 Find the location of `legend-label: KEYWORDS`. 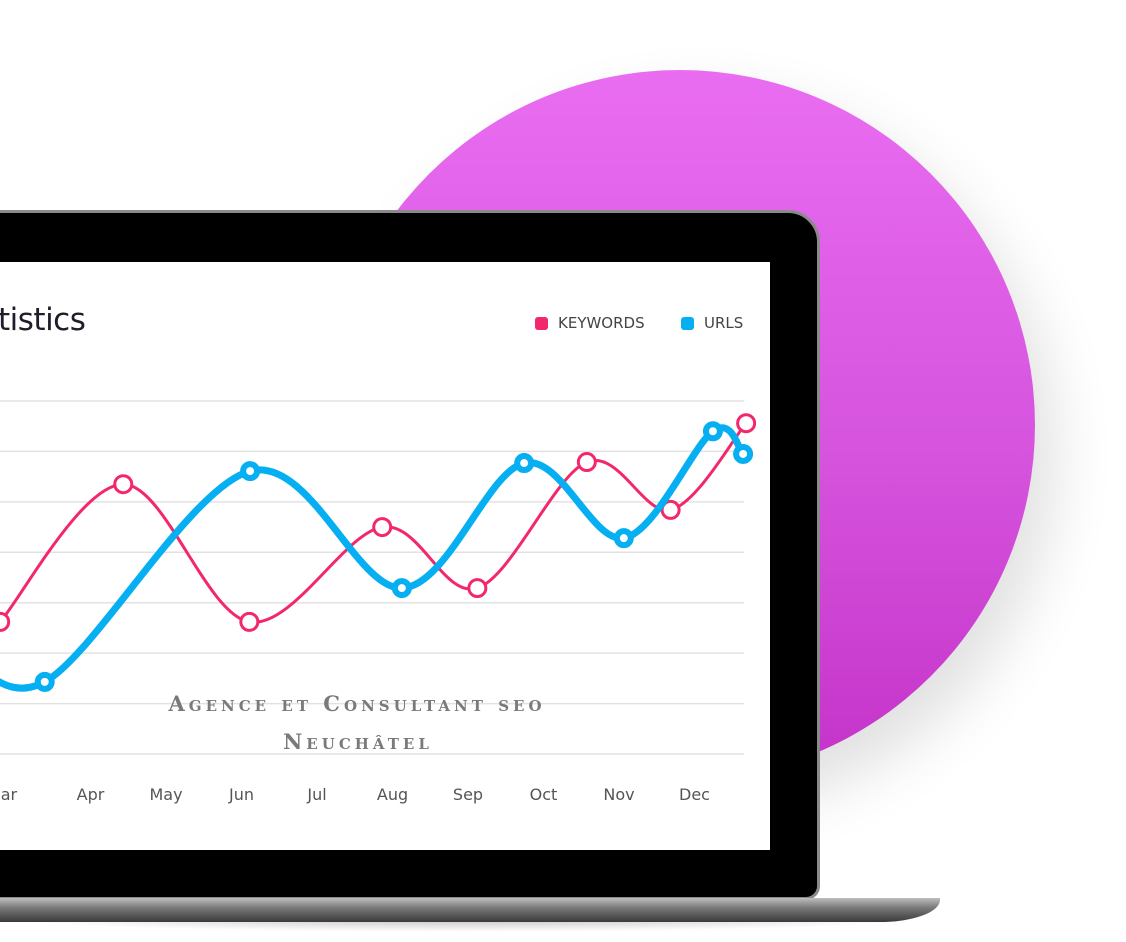

legend-label: KEYWORDS is located at coordinates (601, 323).